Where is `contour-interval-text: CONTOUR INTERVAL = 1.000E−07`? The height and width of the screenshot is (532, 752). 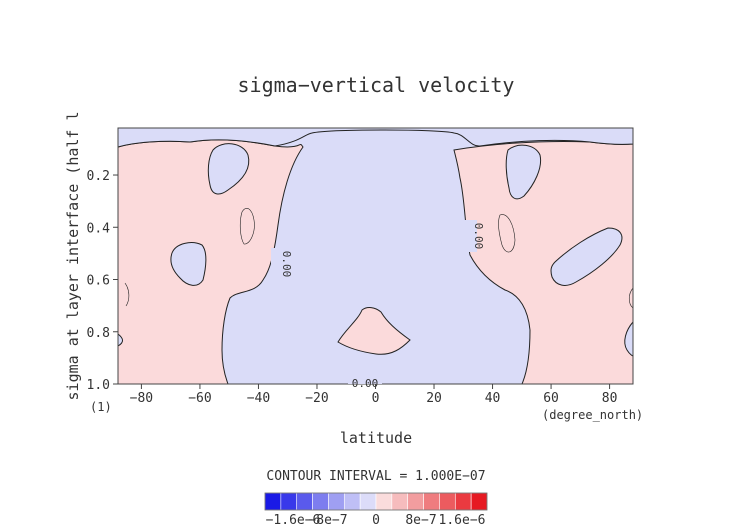
contour-interval-text: CONTOUR INTERVAL = 1.000E−07 is located at coordinates (375, 476).